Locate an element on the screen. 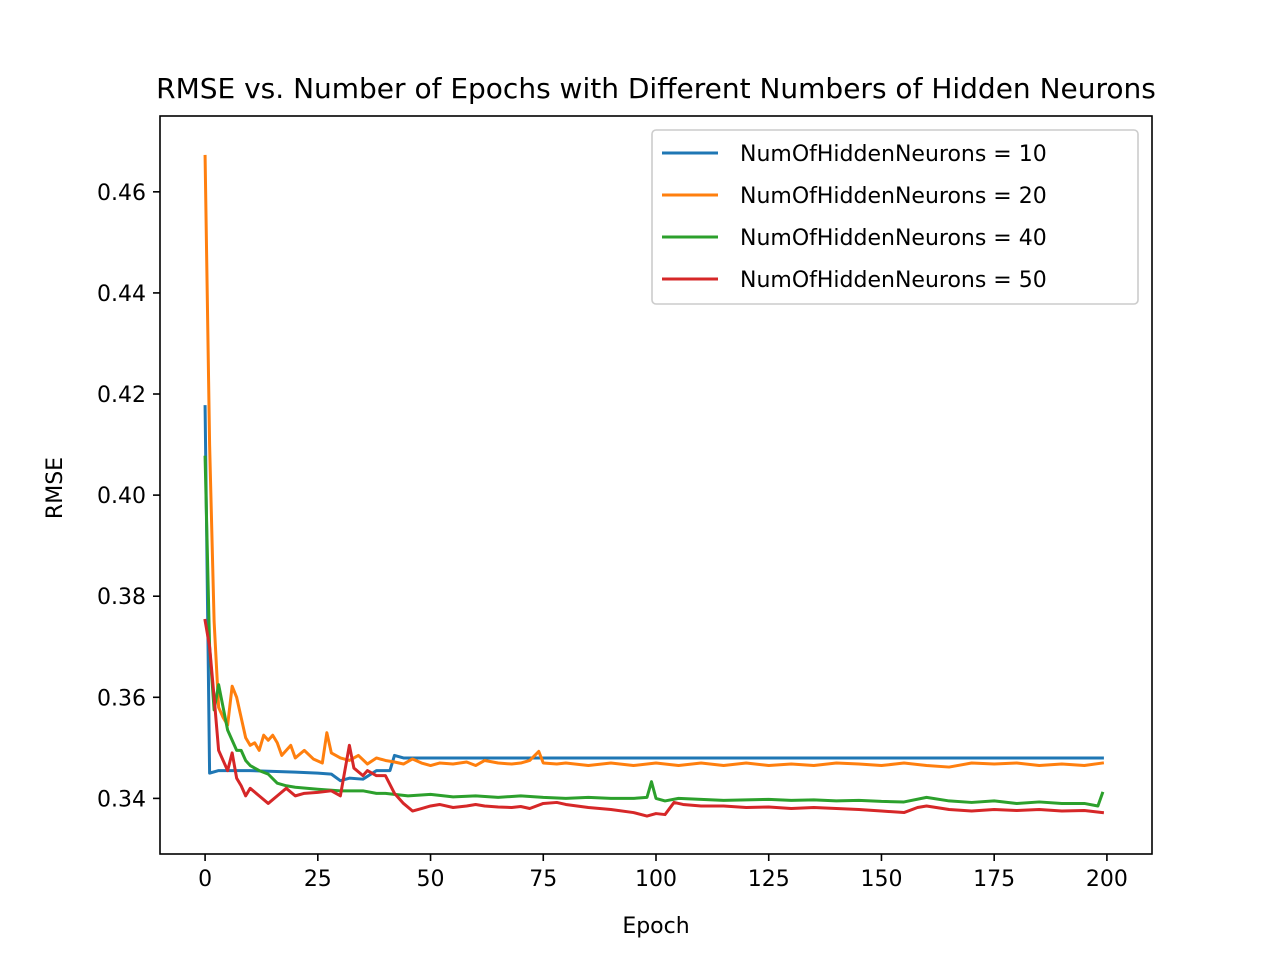  legend-box is located at coordinates (895, 217).